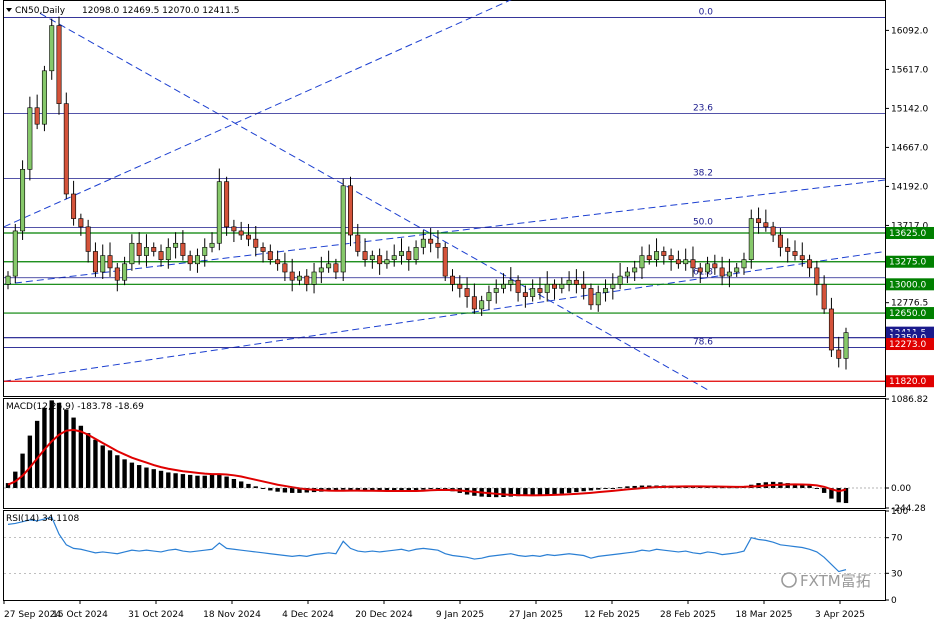  I want to click on rsi-axis: 100 70 30 0, so click(896, 556).